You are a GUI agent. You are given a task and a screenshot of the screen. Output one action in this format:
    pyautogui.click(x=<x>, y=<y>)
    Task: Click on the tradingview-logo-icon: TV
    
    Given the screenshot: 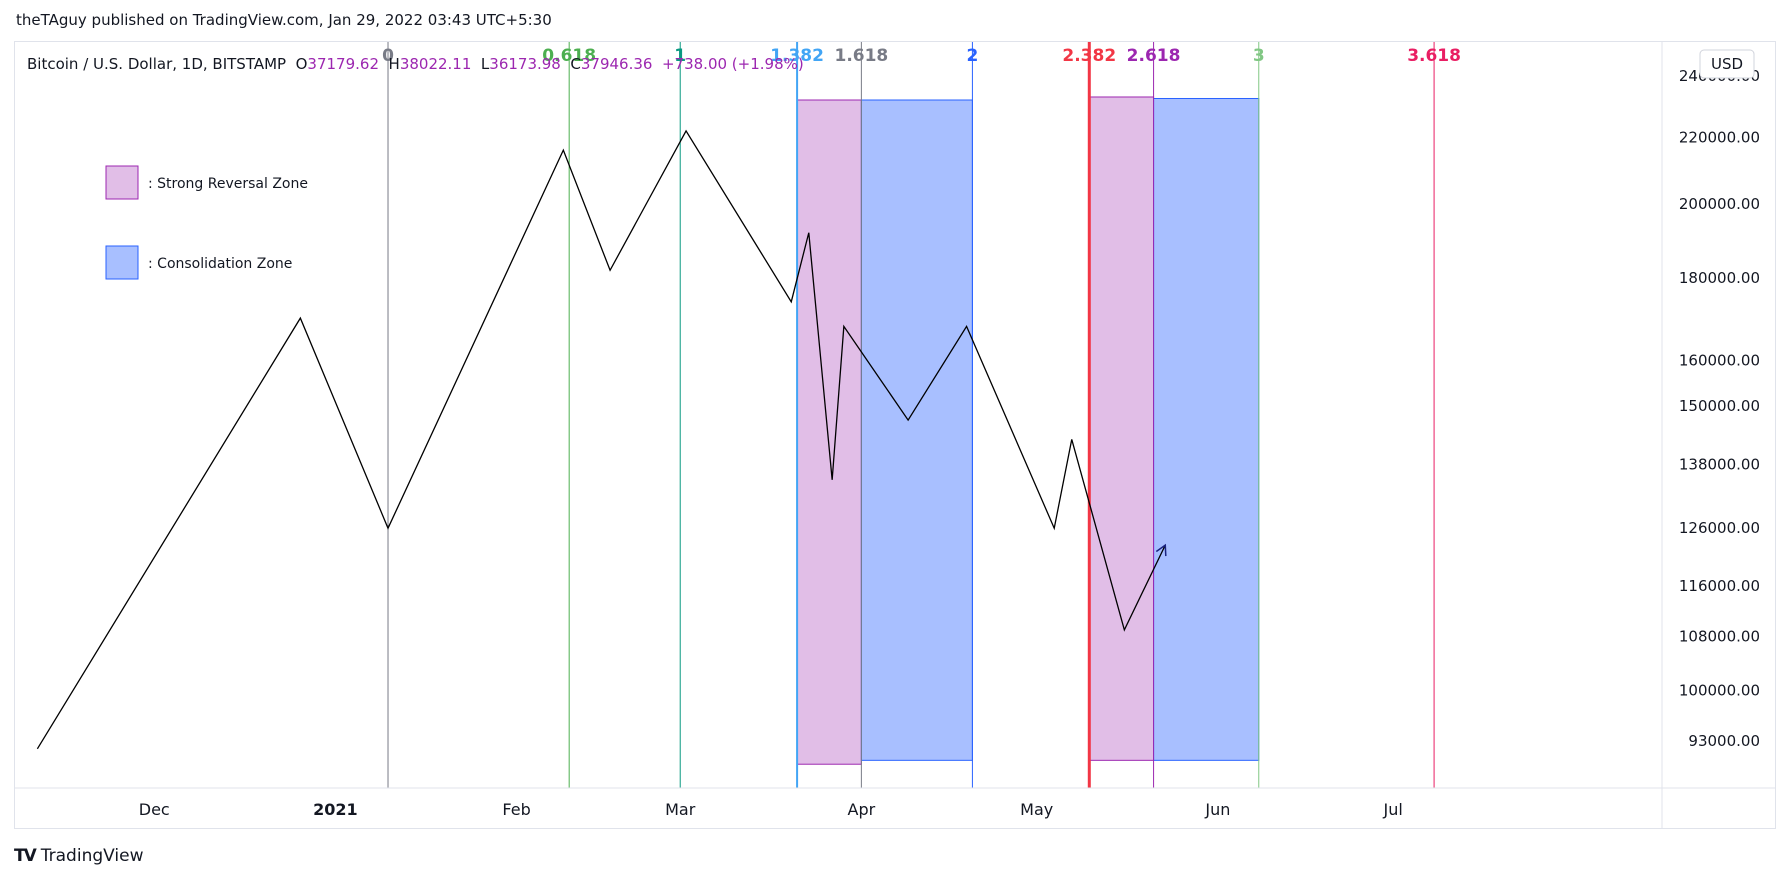 What is the action you would take?
    pyautogui.click(x=25, y=856)
    